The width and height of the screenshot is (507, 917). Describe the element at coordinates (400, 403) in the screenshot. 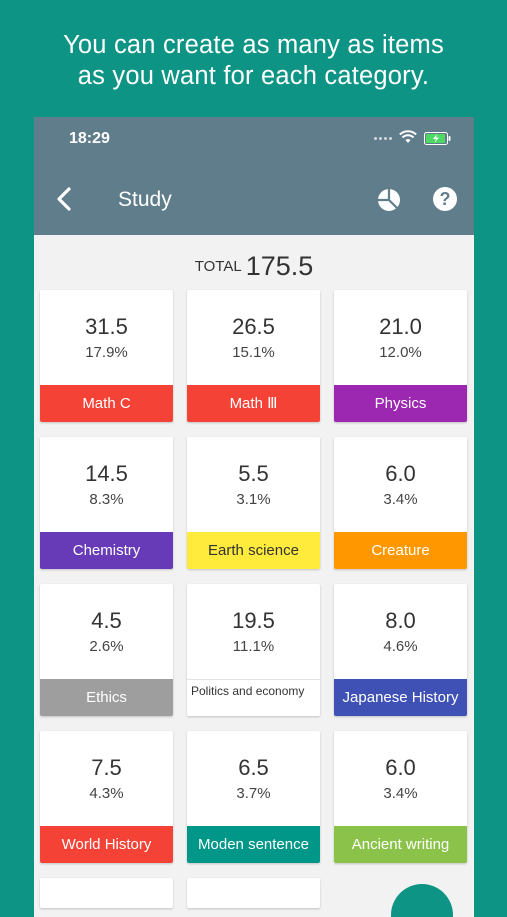

I see `category-label: Physics` at that location.